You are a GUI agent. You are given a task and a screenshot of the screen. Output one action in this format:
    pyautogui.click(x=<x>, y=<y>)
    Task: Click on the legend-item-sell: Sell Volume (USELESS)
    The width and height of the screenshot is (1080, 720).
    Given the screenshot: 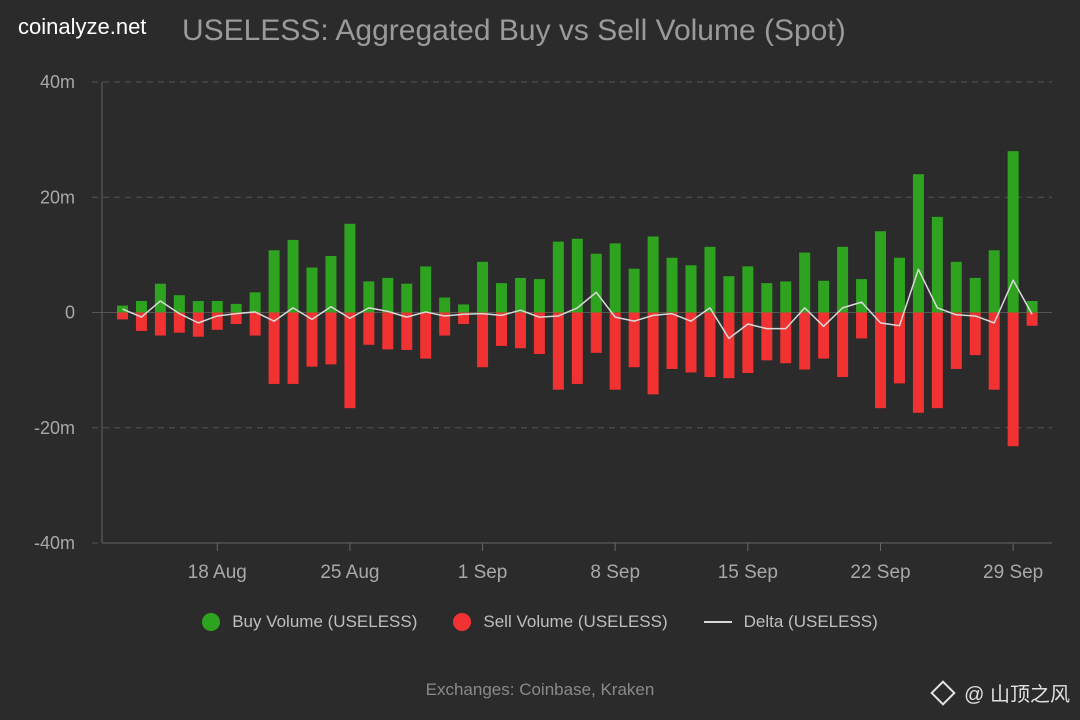 What is the action you would take?
    pyautogui.click(x=560, y=622)
    